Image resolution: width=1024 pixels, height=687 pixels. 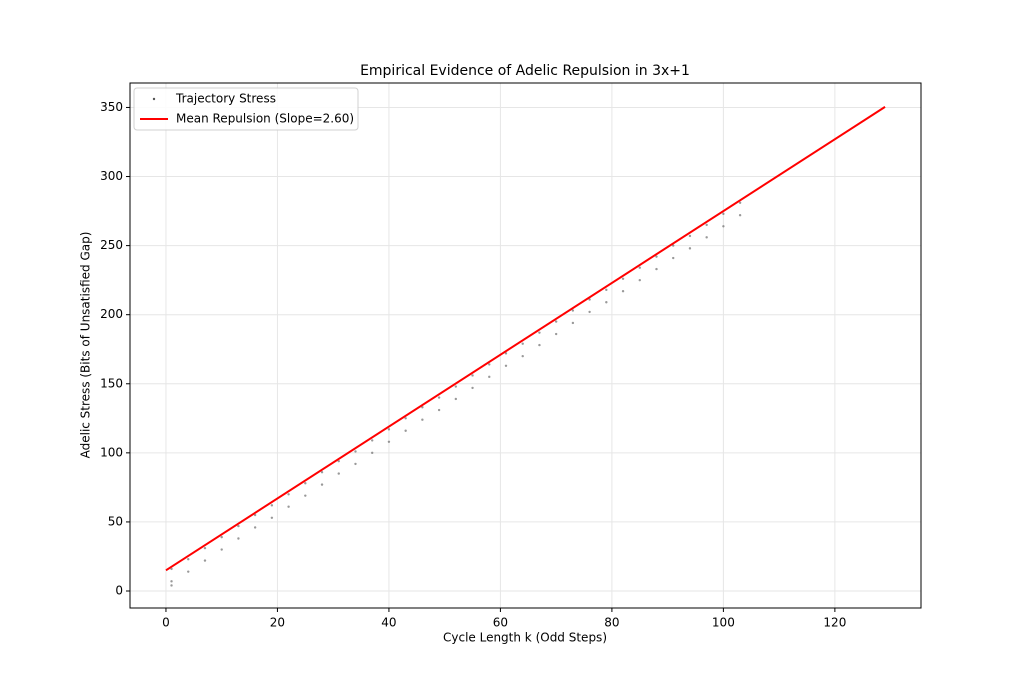 What do you see at coordinates (86, 345) in the screenshot?
I see `y-axis-label: Adelic Stress (Bits of Unsatisfied Gap)` at bounding box center [86, 345].